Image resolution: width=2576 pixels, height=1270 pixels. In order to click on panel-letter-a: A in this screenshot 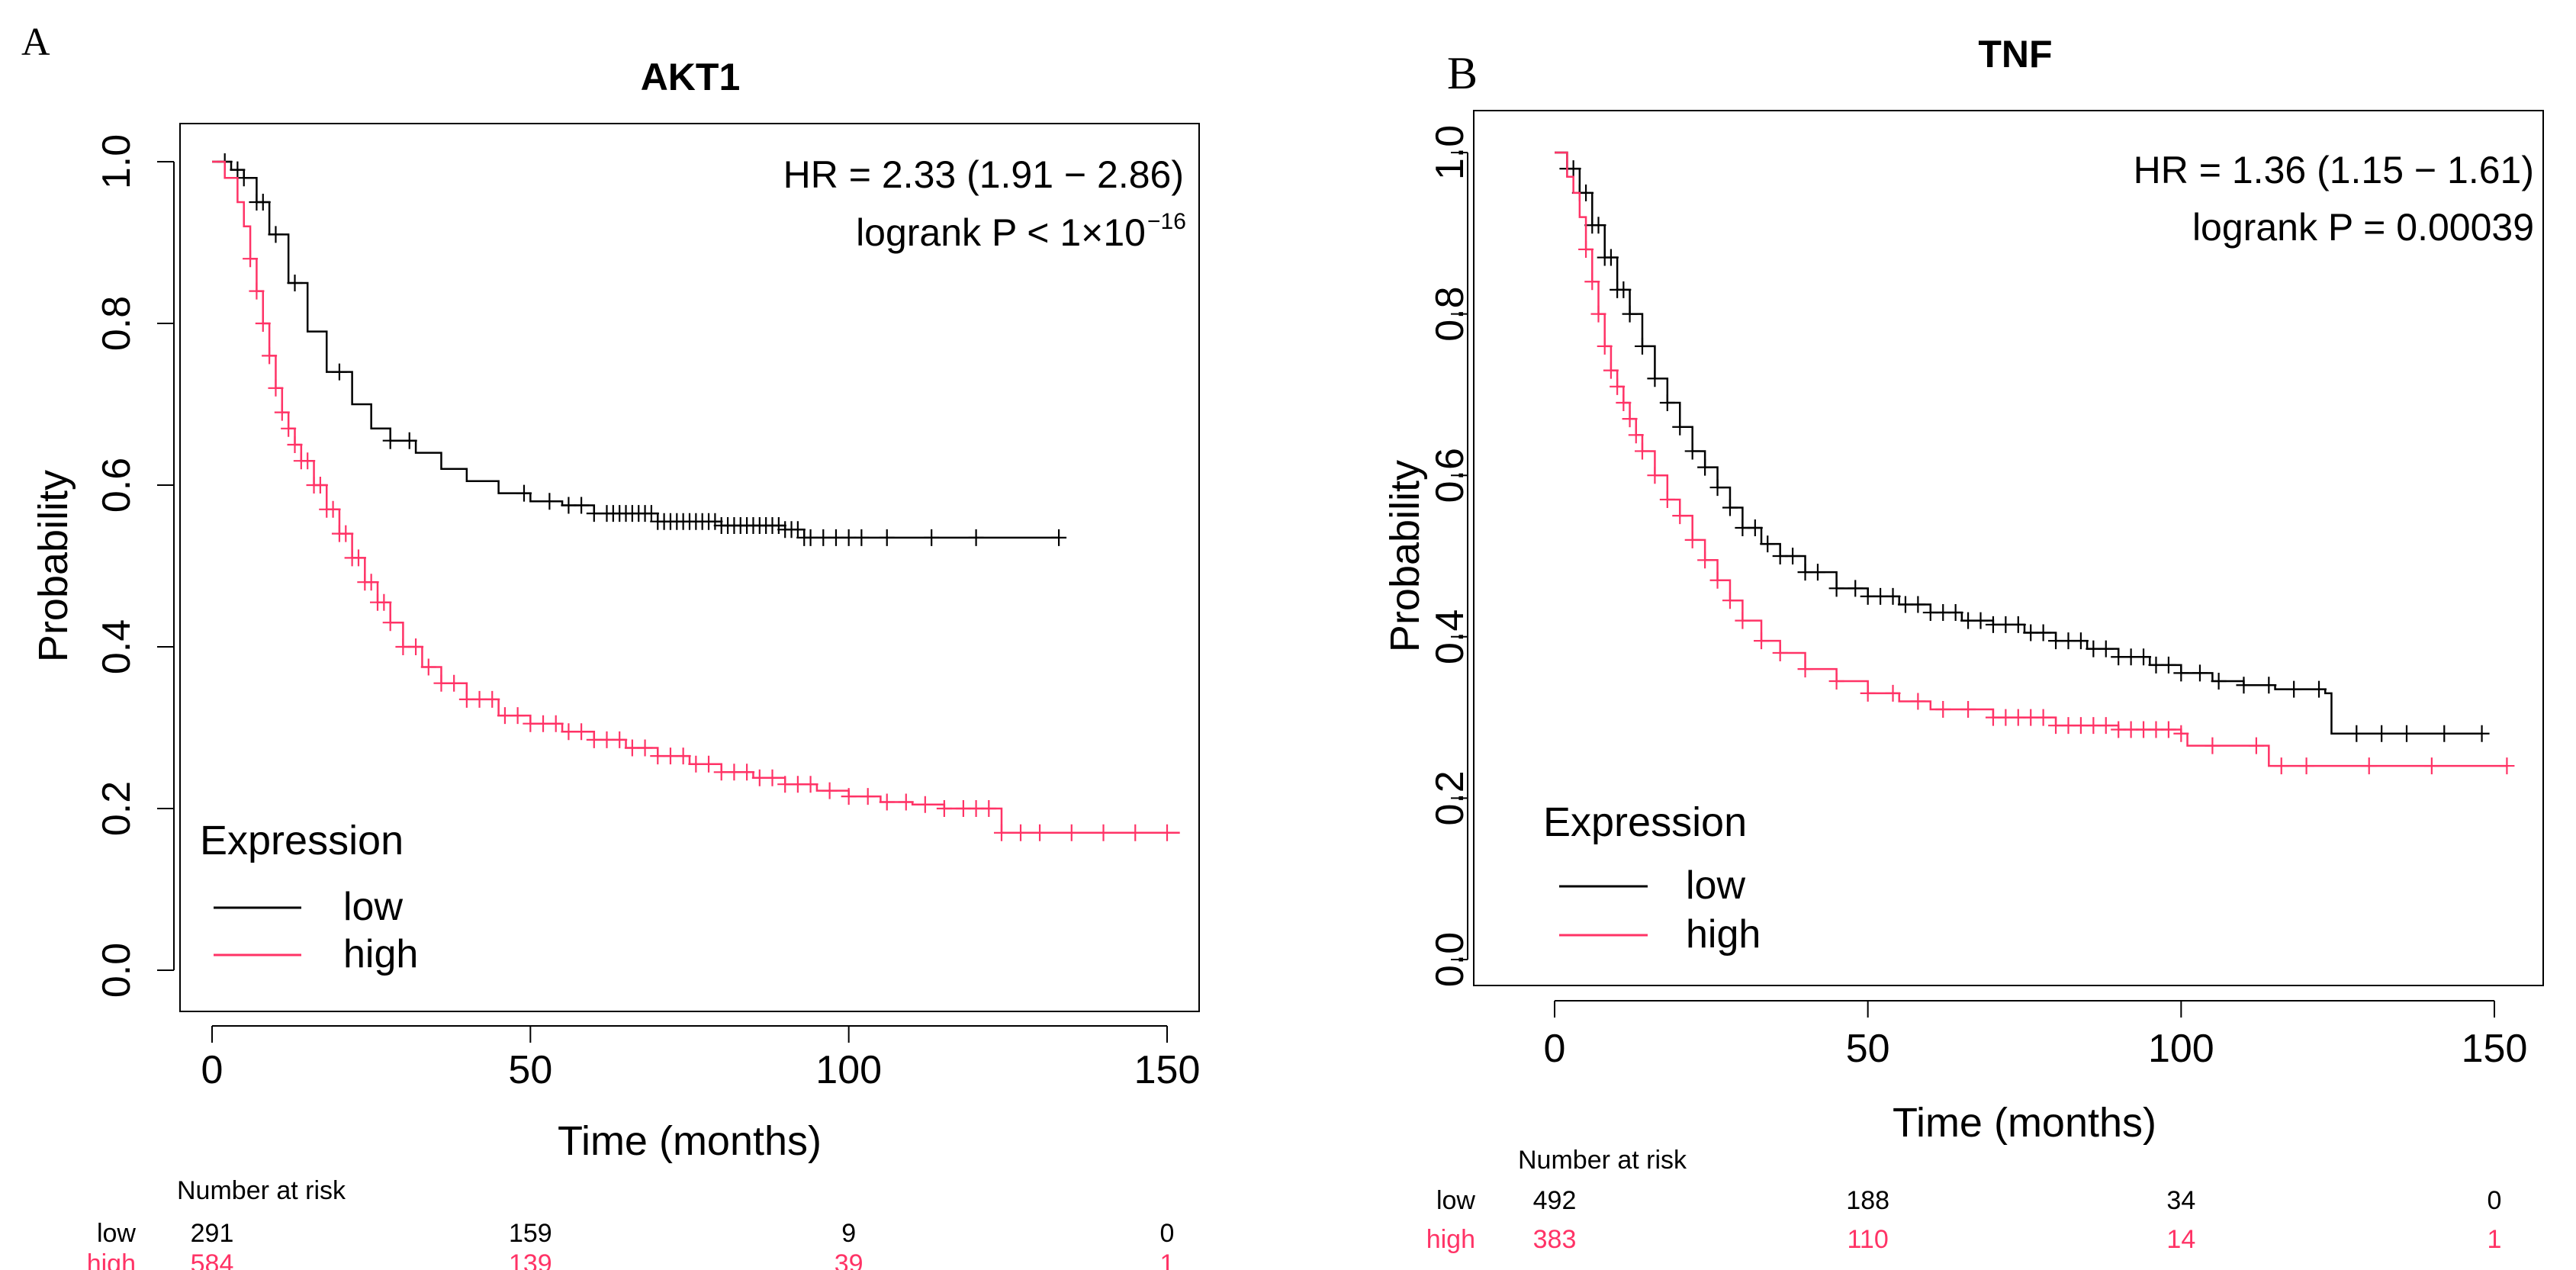, I will do `click(35, 42)`.